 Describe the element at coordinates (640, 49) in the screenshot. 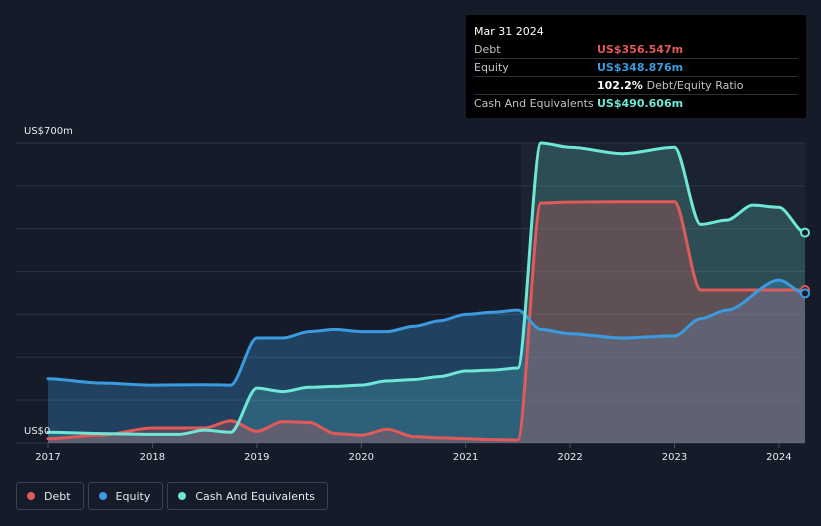

I see `tooltip-value-debt: US$356.547m` at that location.